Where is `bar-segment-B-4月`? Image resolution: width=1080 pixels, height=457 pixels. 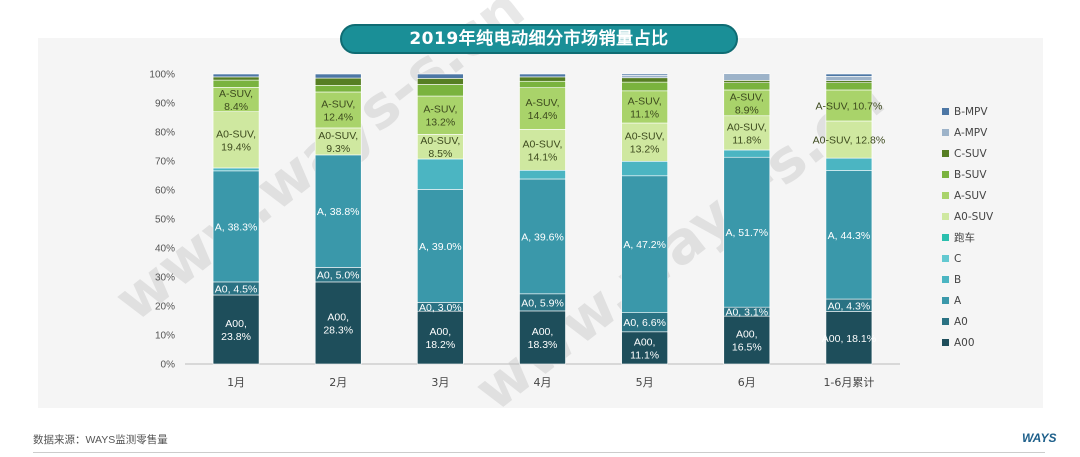
bar-segment-B-4月 is located at coordinates (542, 174).